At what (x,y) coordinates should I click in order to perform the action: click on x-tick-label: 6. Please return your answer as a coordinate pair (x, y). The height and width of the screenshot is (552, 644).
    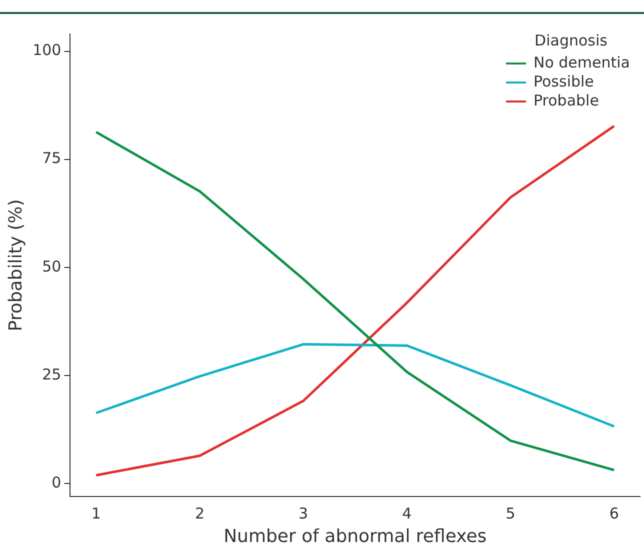
    Looking at the image, I should click on (614, 513).